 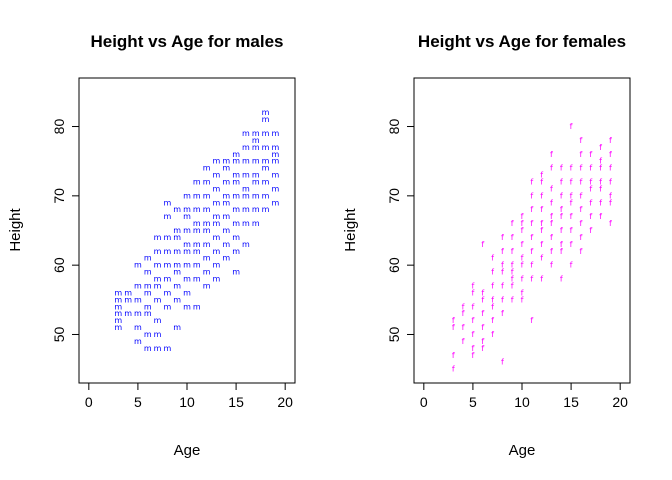 What do you see at coordinates (59, 265) in the screenshot?
I see `male-y-tick-label: 60` at bounding box center [59, 265].